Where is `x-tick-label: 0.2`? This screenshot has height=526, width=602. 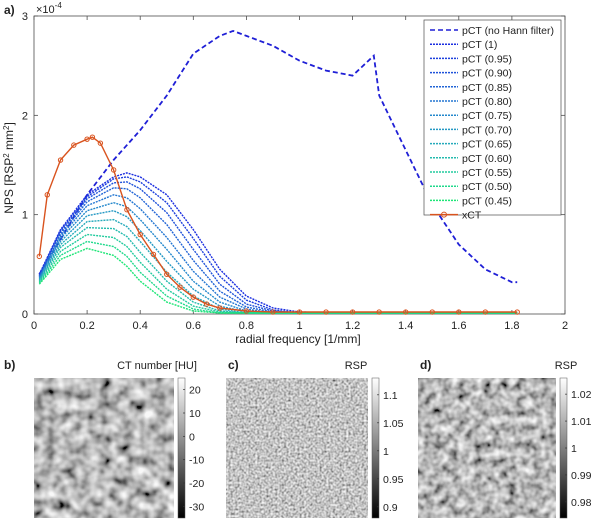 x-tick-label: 0.2 is located at coordinates (86, 326).